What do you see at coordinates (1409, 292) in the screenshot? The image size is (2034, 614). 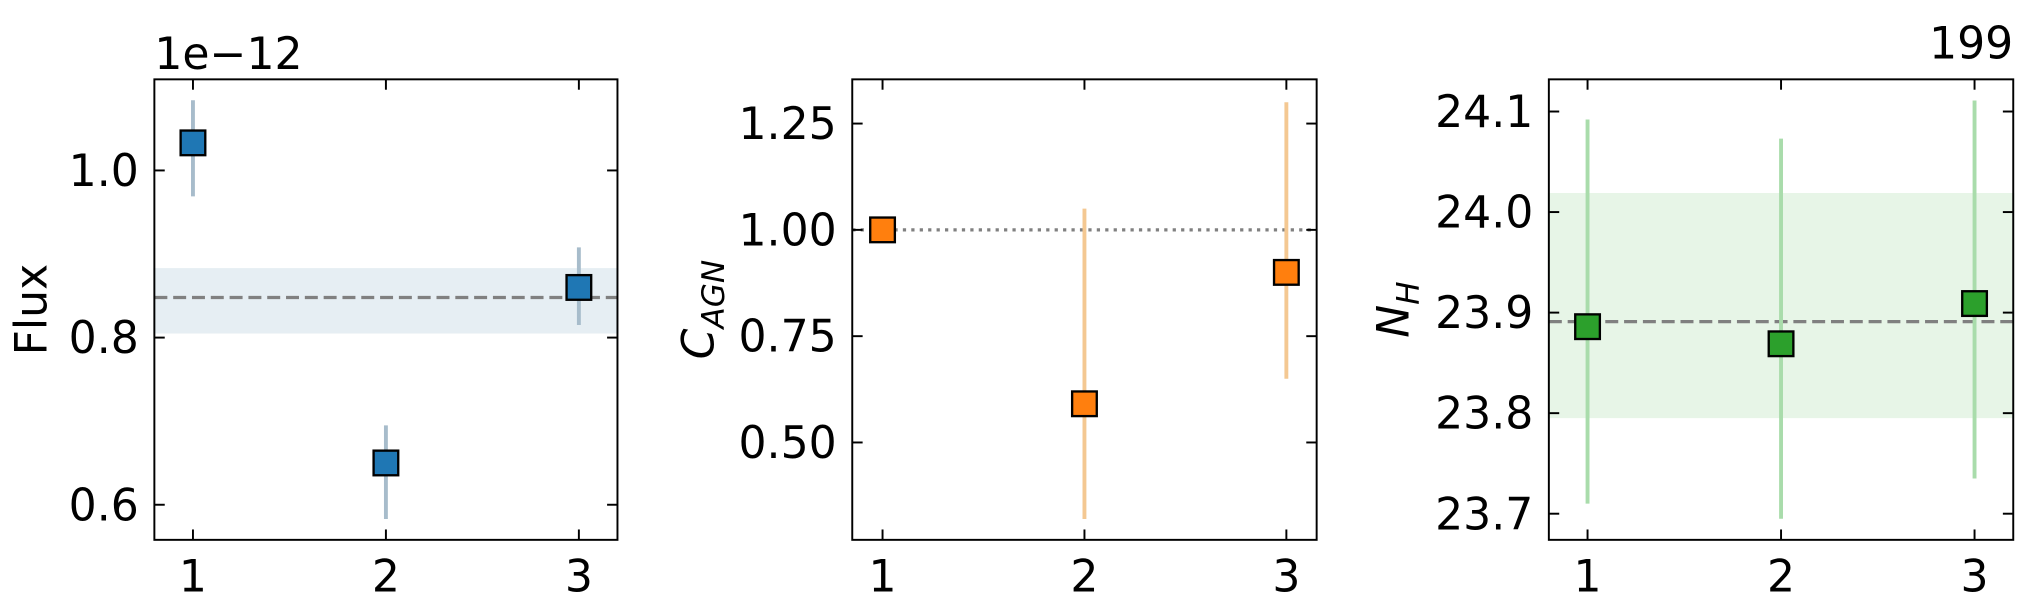 I see `y-axis-label-sub: H` at bounding box center [1409, 292].